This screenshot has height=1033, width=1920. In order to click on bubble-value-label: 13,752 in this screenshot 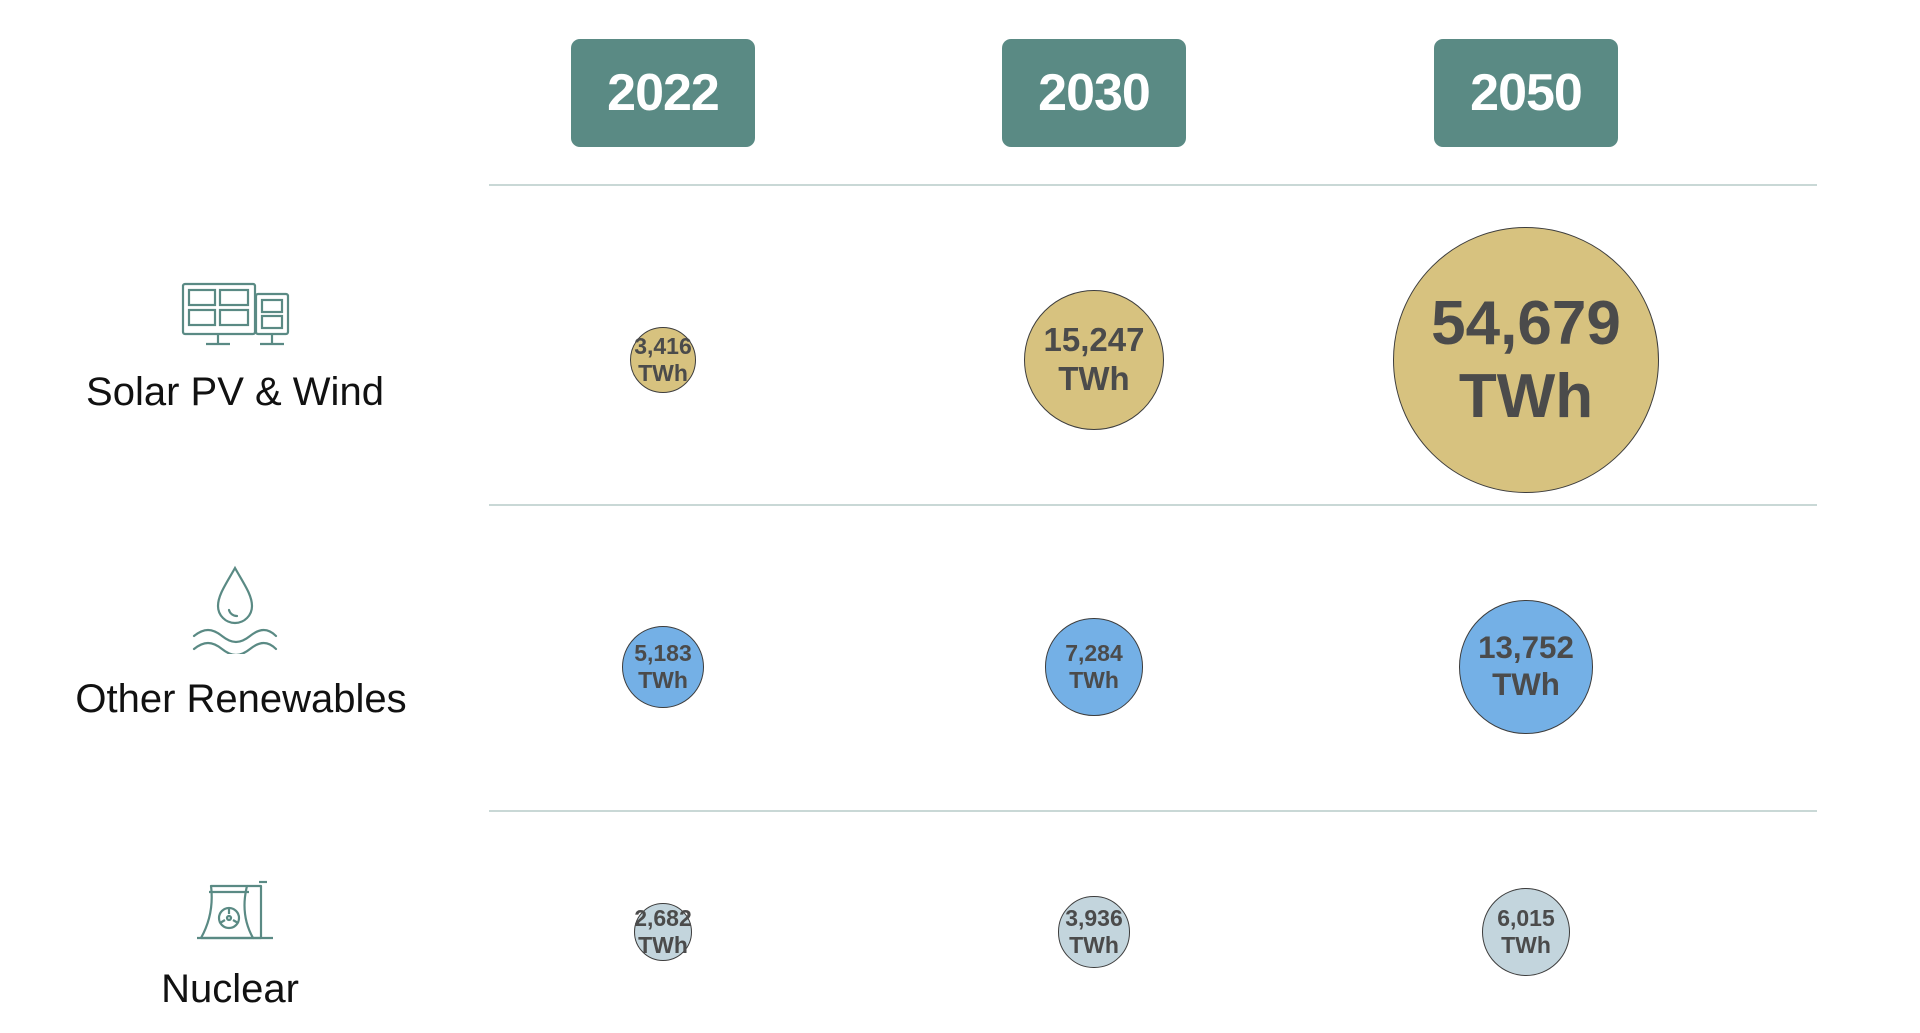, I will do `click(1526, 647)`.